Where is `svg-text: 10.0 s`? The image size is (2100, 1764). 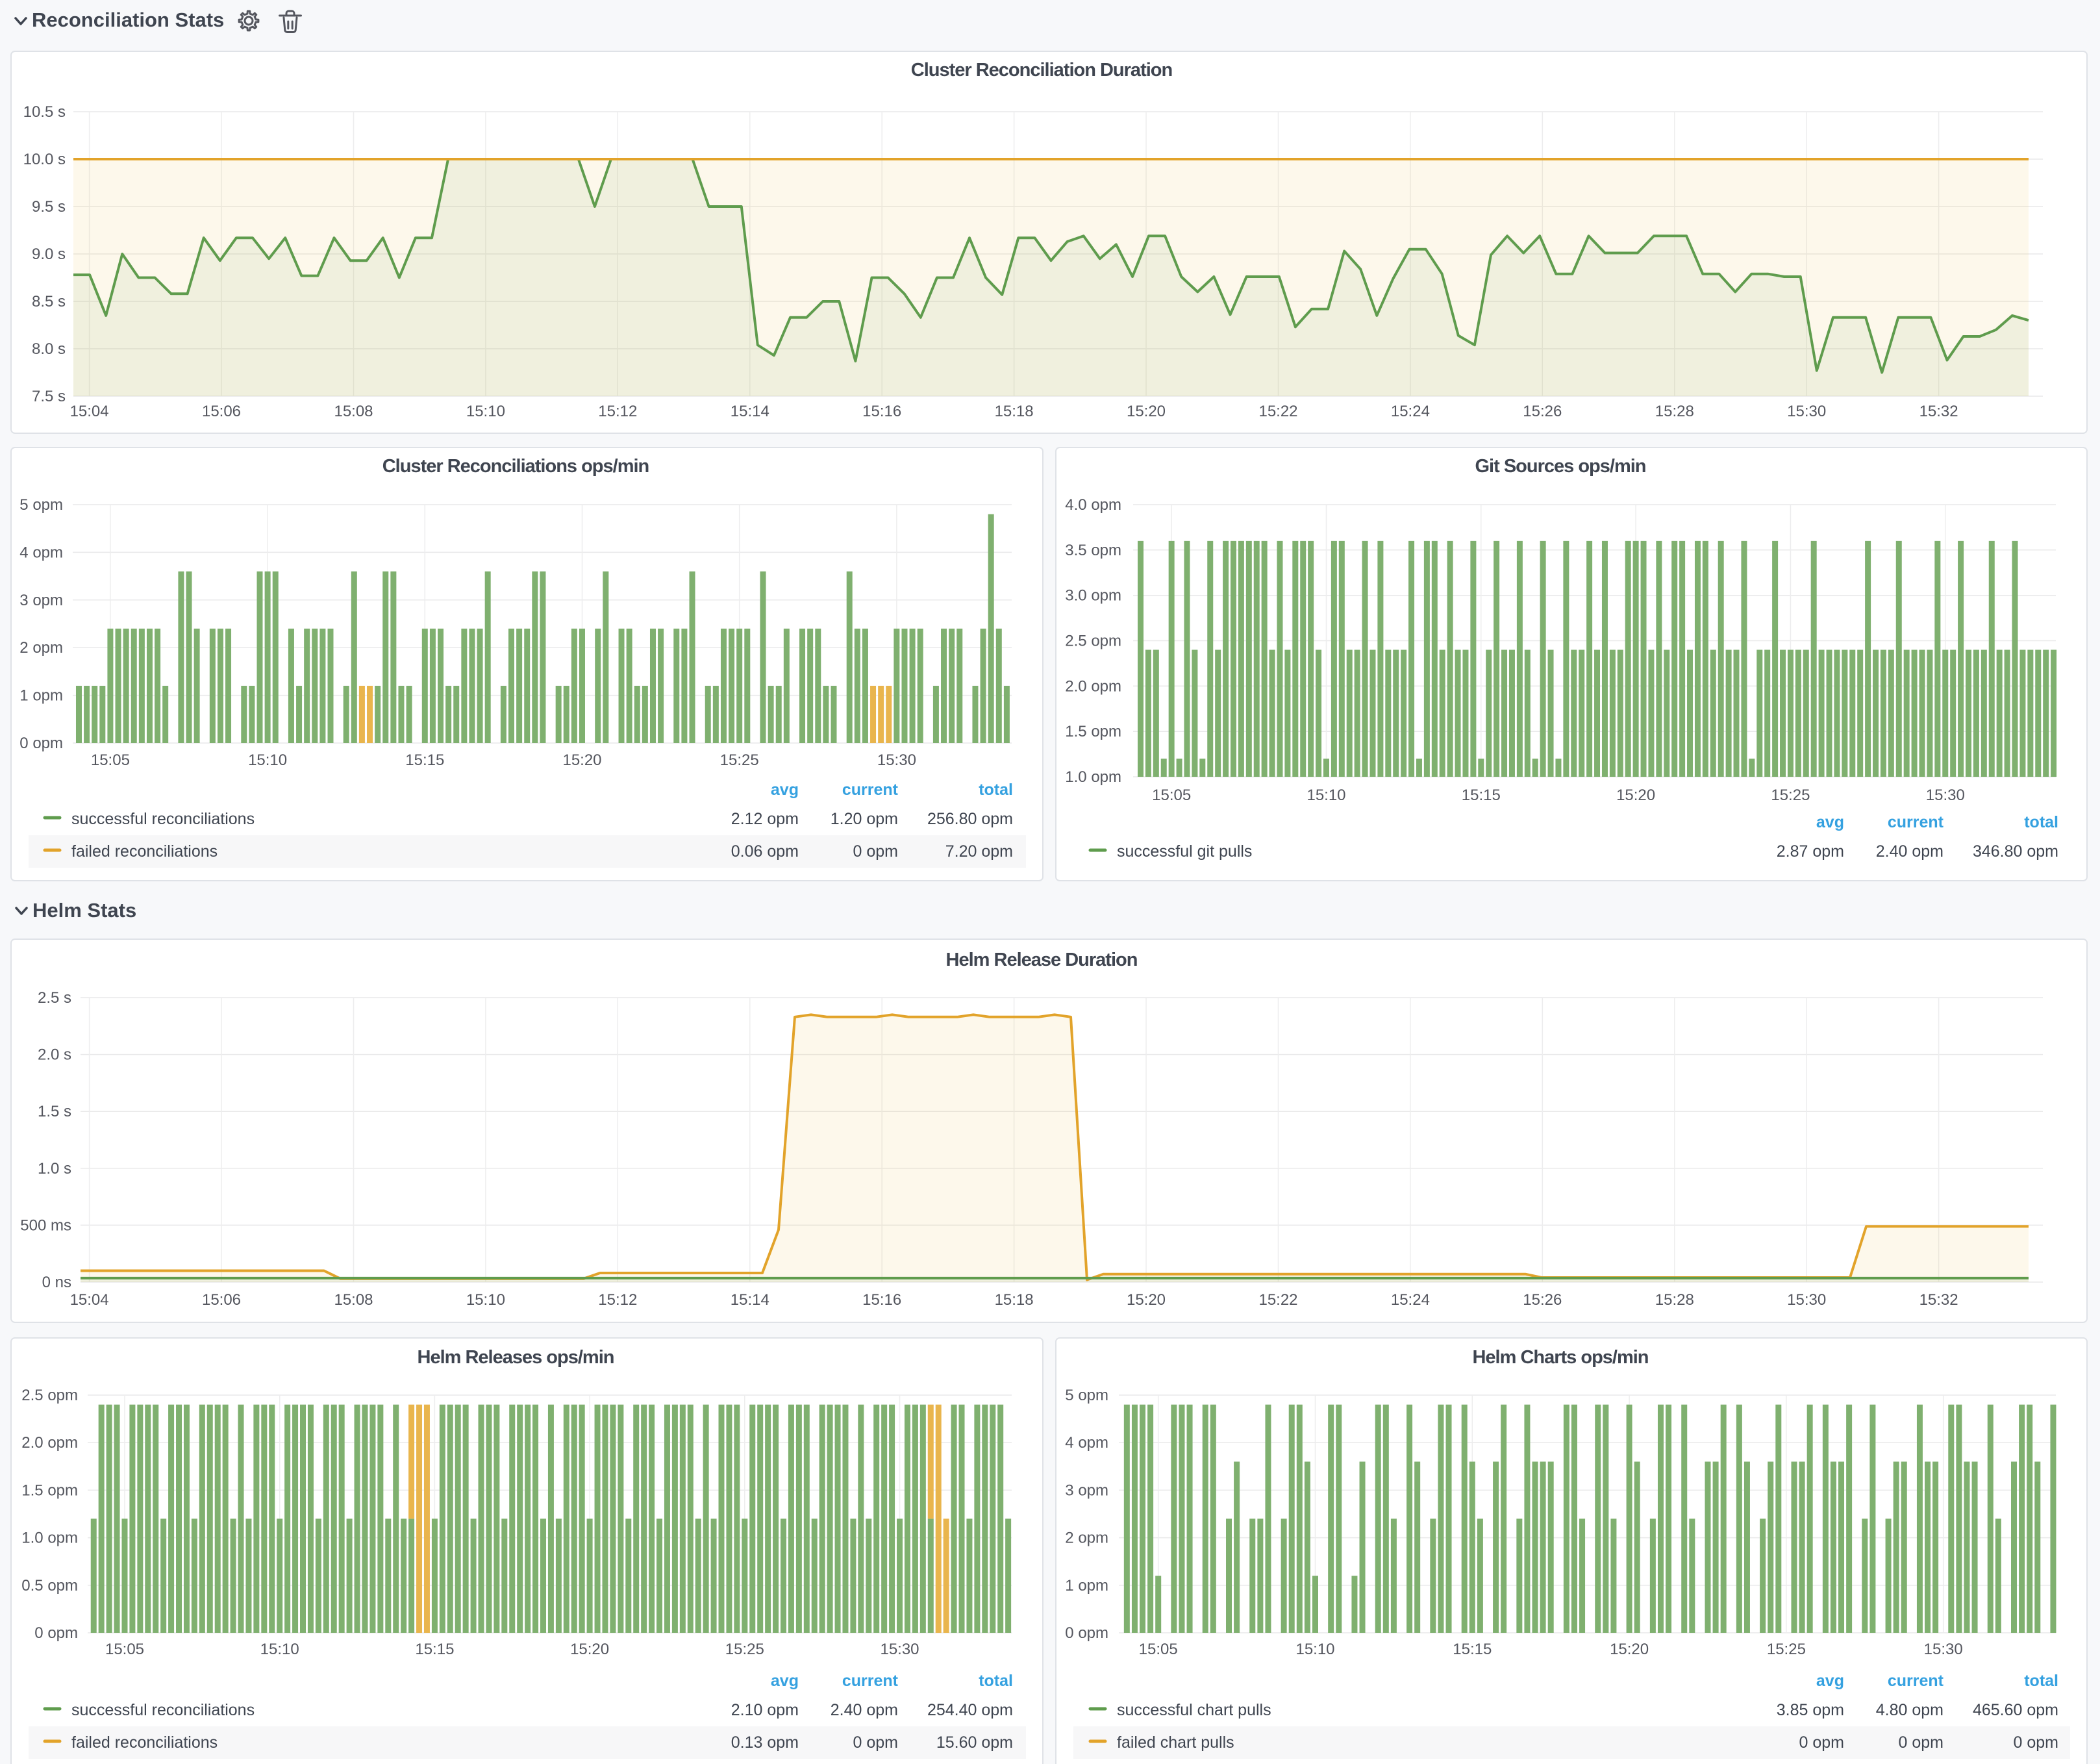 svg-text: 10.0 s is located at coordinates (44, 159).